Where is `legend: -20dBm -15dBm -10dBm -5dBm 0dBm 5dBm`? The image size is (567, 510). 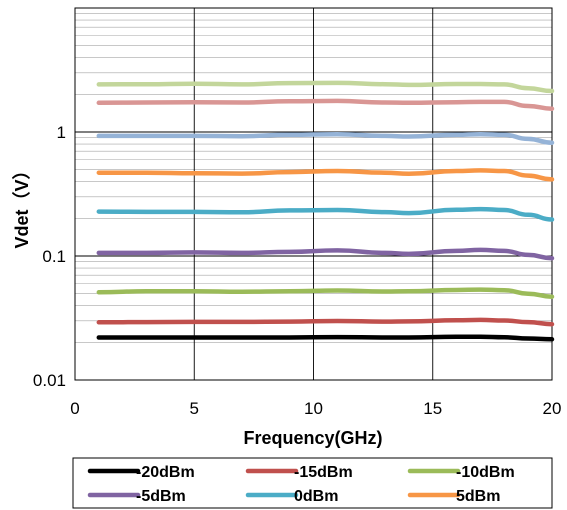
legend: -20dBm -15dBm -10dBm -5dBm 0dBm 5dBm is located at coordinates (312, 483).